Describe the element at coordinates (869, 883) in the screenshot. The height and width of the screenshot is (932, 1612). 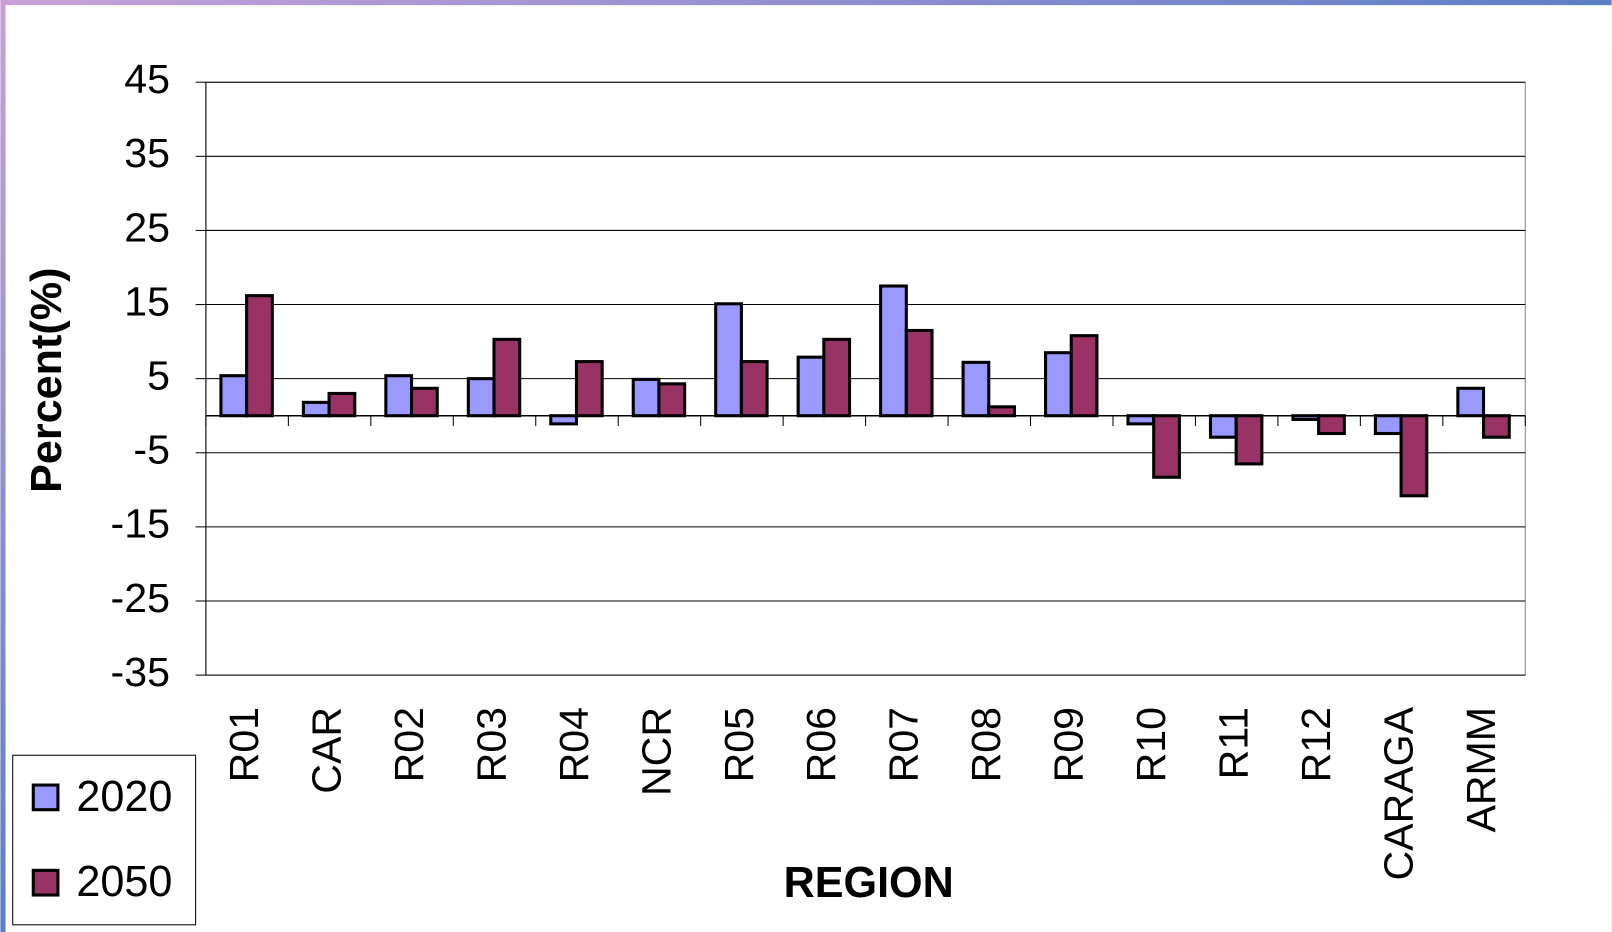
I see `x-axis-title: REGION` at that location.